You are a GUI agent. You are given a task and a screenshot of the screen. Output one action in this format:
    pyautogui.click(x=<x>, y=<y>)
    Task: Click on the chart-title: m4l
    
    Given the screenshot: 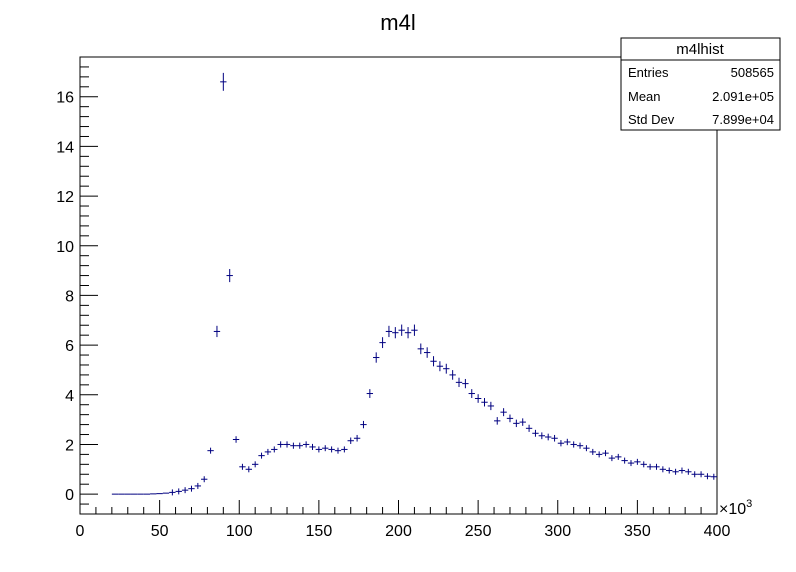 What is the action you would take?
    pyautogui.click(x=397, y=22)
    